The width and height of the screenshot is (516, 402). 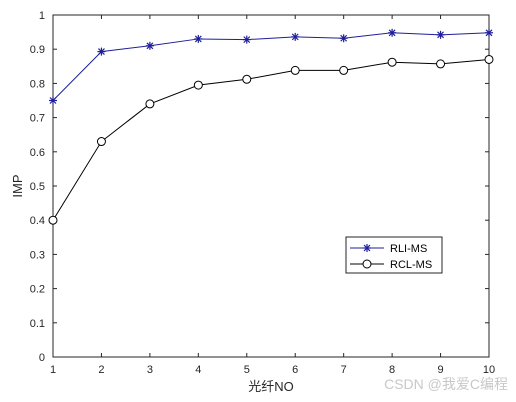 I want to click on x-tick-label: 10, so click(x=489, y=370).